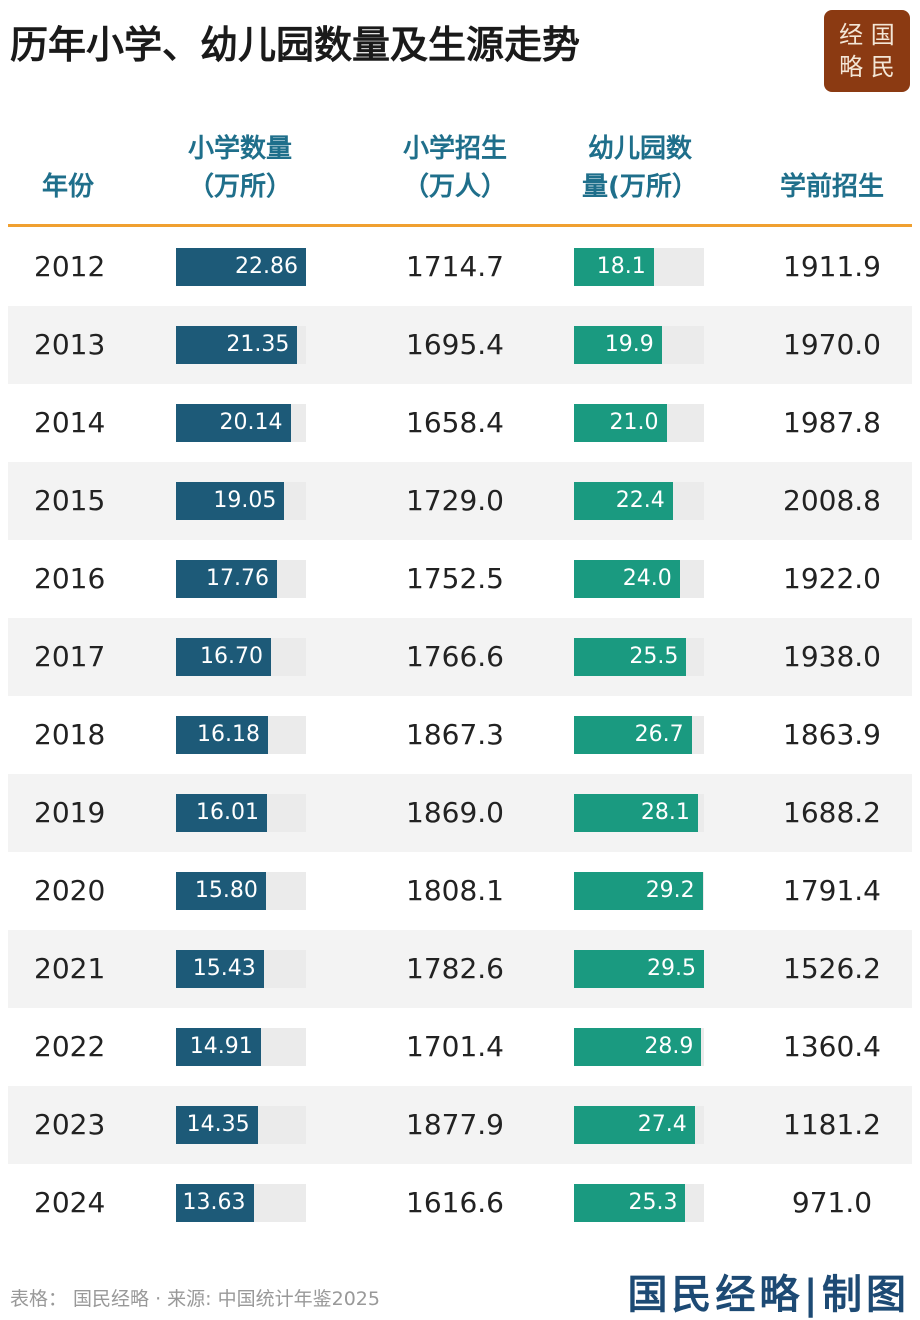 The width and height of the screenshot is (920, 1320). What do you see at coordinates (460, 891) in the screenshot?
I see `table-row: 2020 15.80 1808.1 29.2 1791.4` at bounding box center [460, 891].